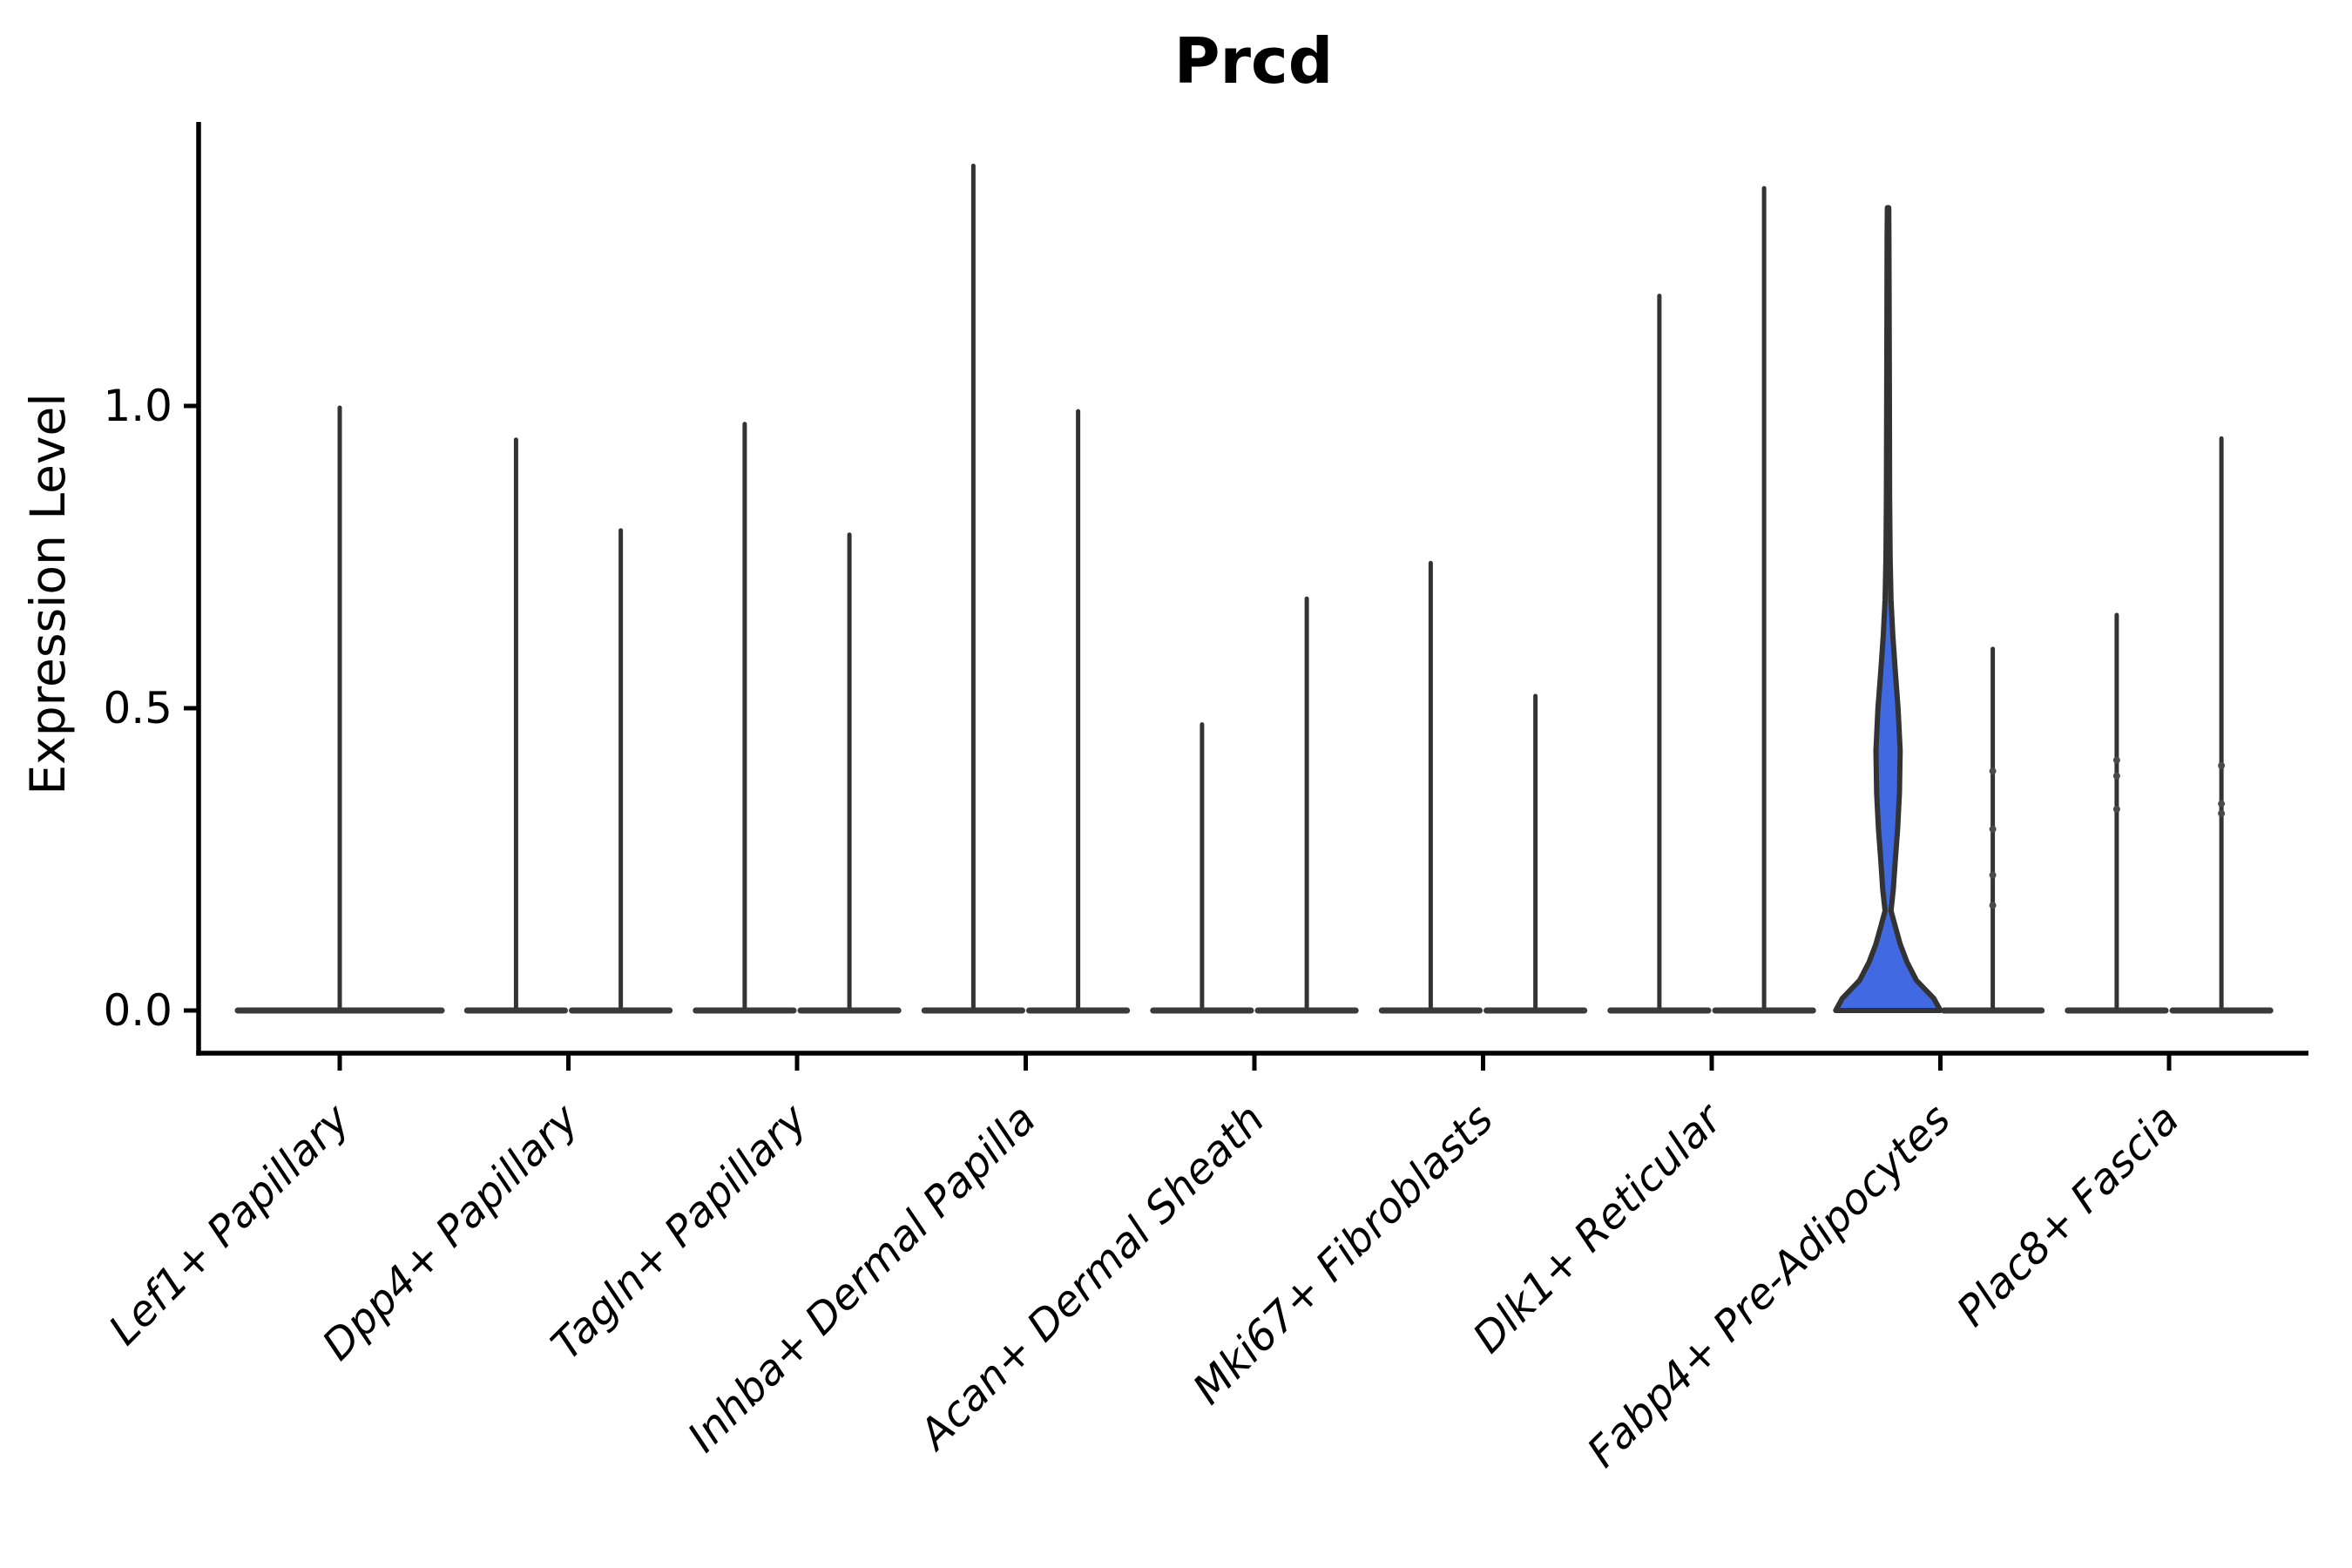 Image resolution: width=2352 pixels, height=1568 pixels. What do you see at coordinates (137, 708) in the screenshot?
I see `y-tick-label: 0.5` at bounding box center [137, 708].